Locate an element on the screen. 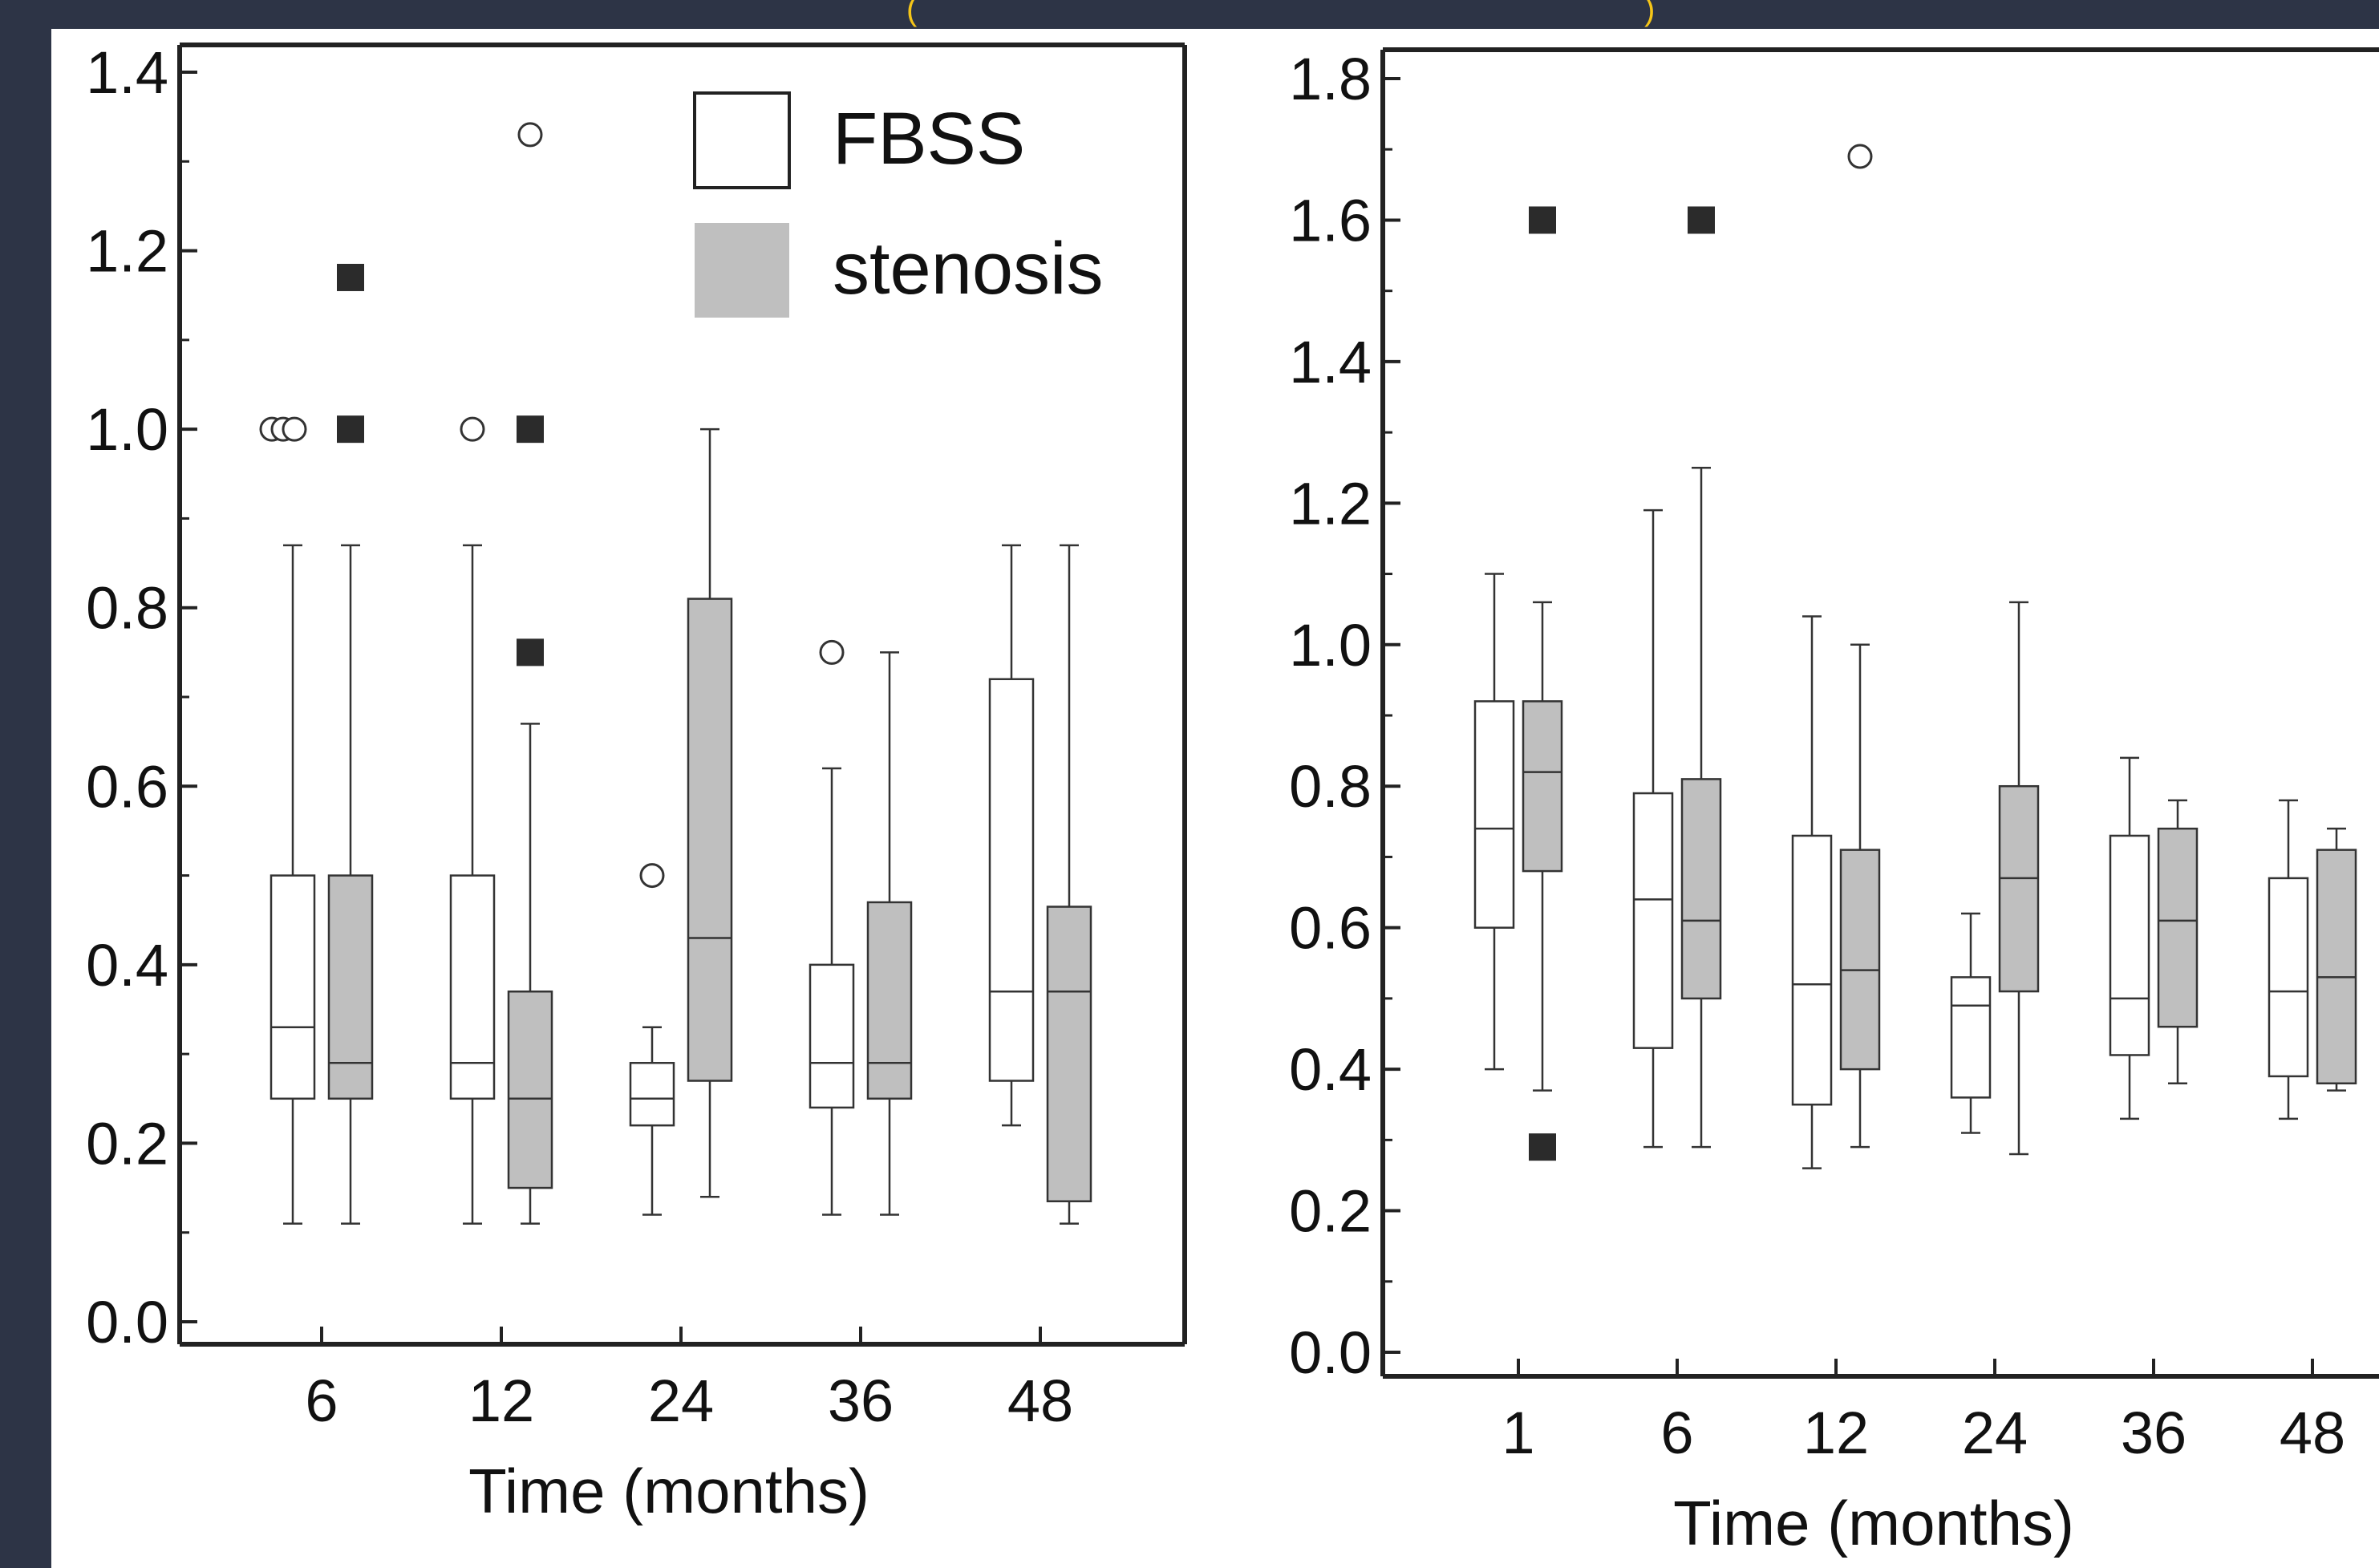 The height and width of the screenshot is (1568, 2379). y-tick-label: 1.8 is located at coordinates (1330, 79).